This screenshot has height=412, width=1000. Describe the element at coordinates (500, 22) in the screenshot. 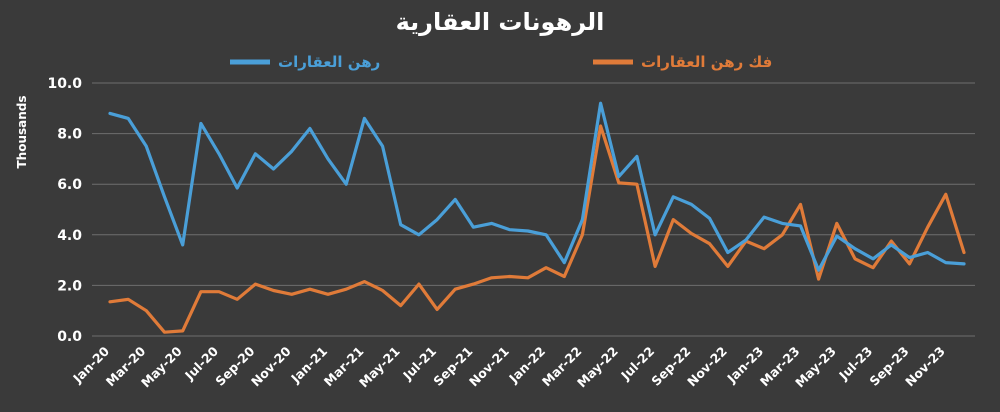

I see `chart-title: الرهونات العقارية` at that location.